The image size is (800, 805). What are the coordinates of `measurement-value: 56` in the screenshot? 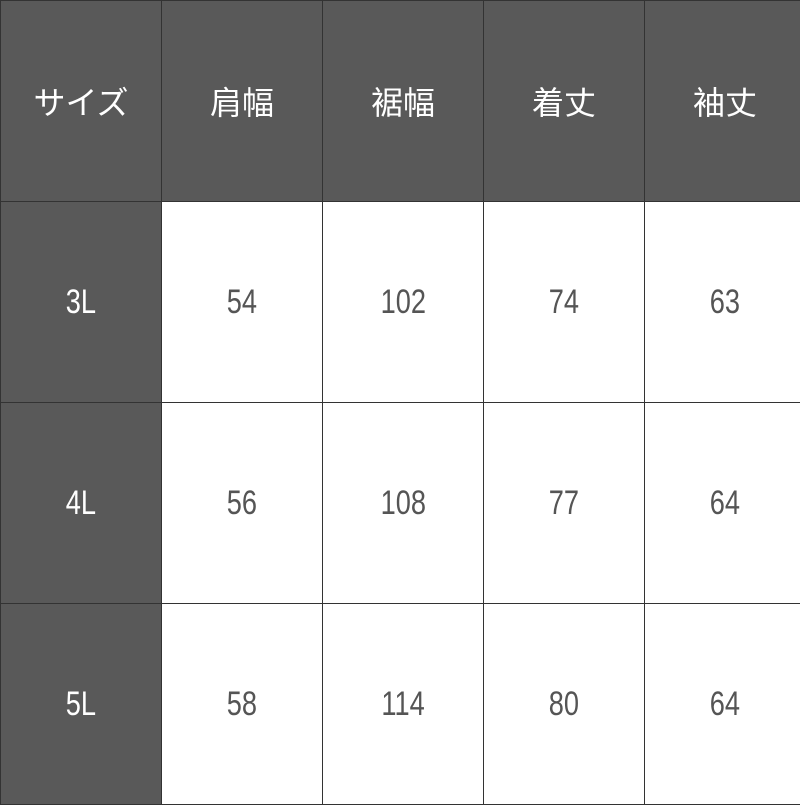 It's located at (242, 503).